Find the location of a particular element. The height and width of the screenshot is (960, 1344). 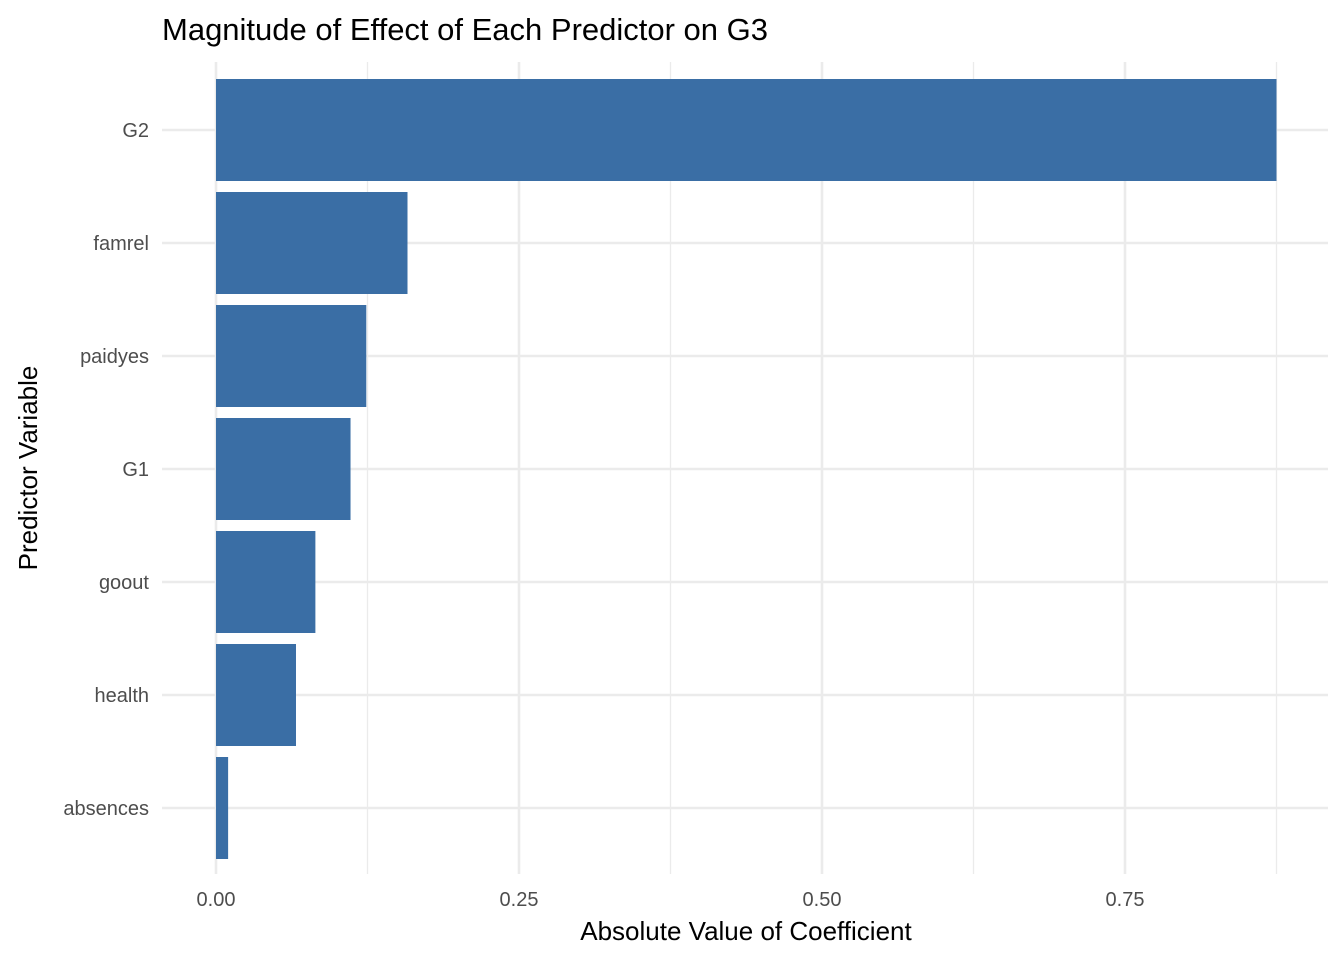

bar-G2 is located at coordinates (746, 130).